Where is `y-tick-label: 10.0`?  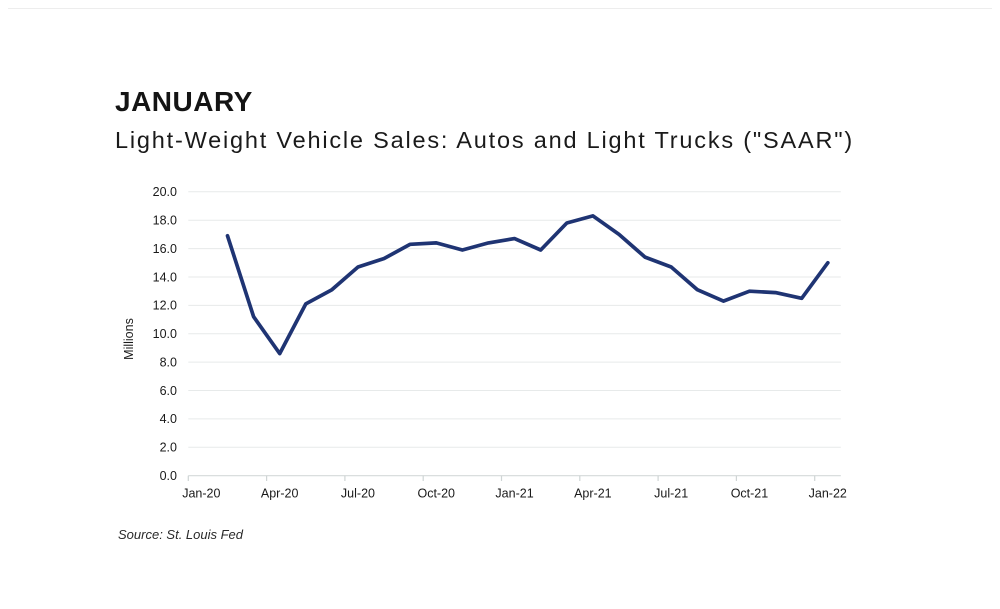 y-tick-label: 10.0 is located at coordinates (165, 334).